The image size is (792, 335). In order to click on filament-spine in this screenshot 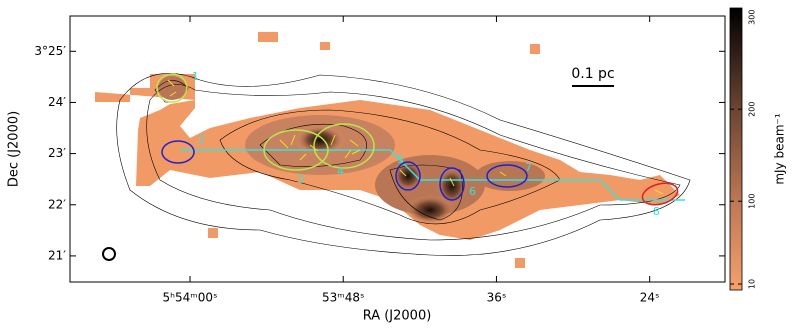, I will do `click(432, 175)`.